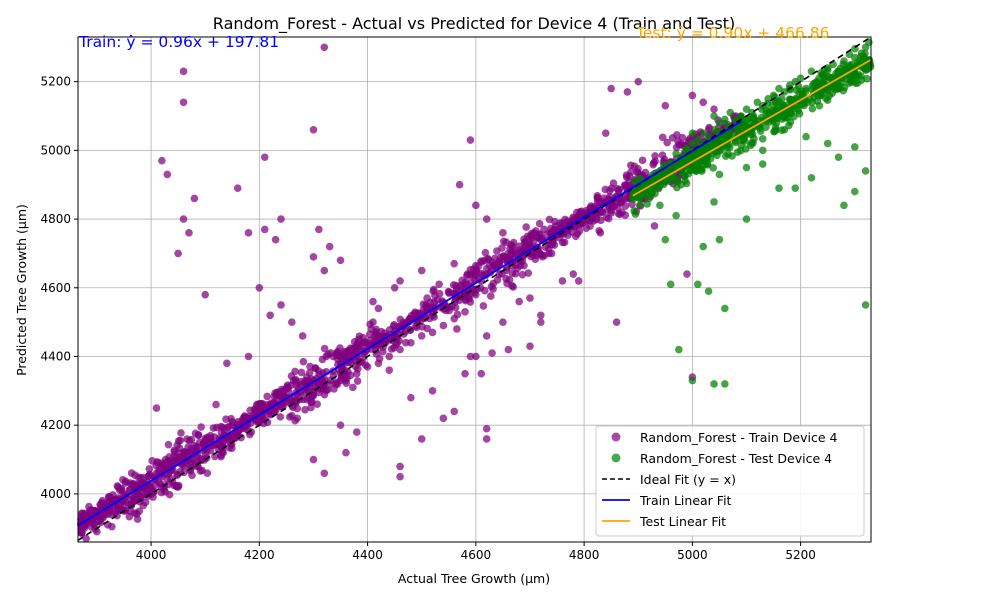 The image size is (1000, 600). I want to click on x-tick-label: 5200, so click(800, 555).